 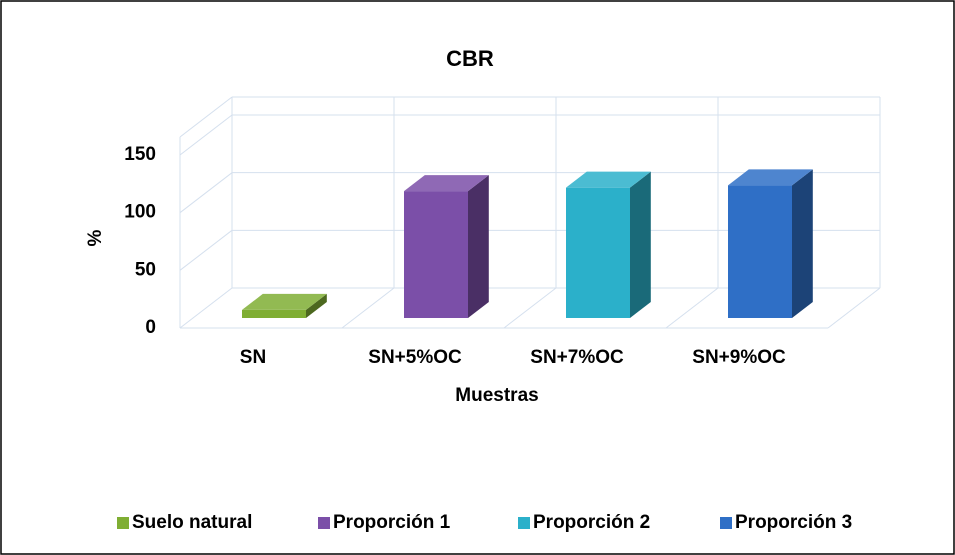 What do you see at coordinates (415, 357) in the screenshot?
I see `x-tick-label: SN+5%OC` at bounding box center [415, 357].